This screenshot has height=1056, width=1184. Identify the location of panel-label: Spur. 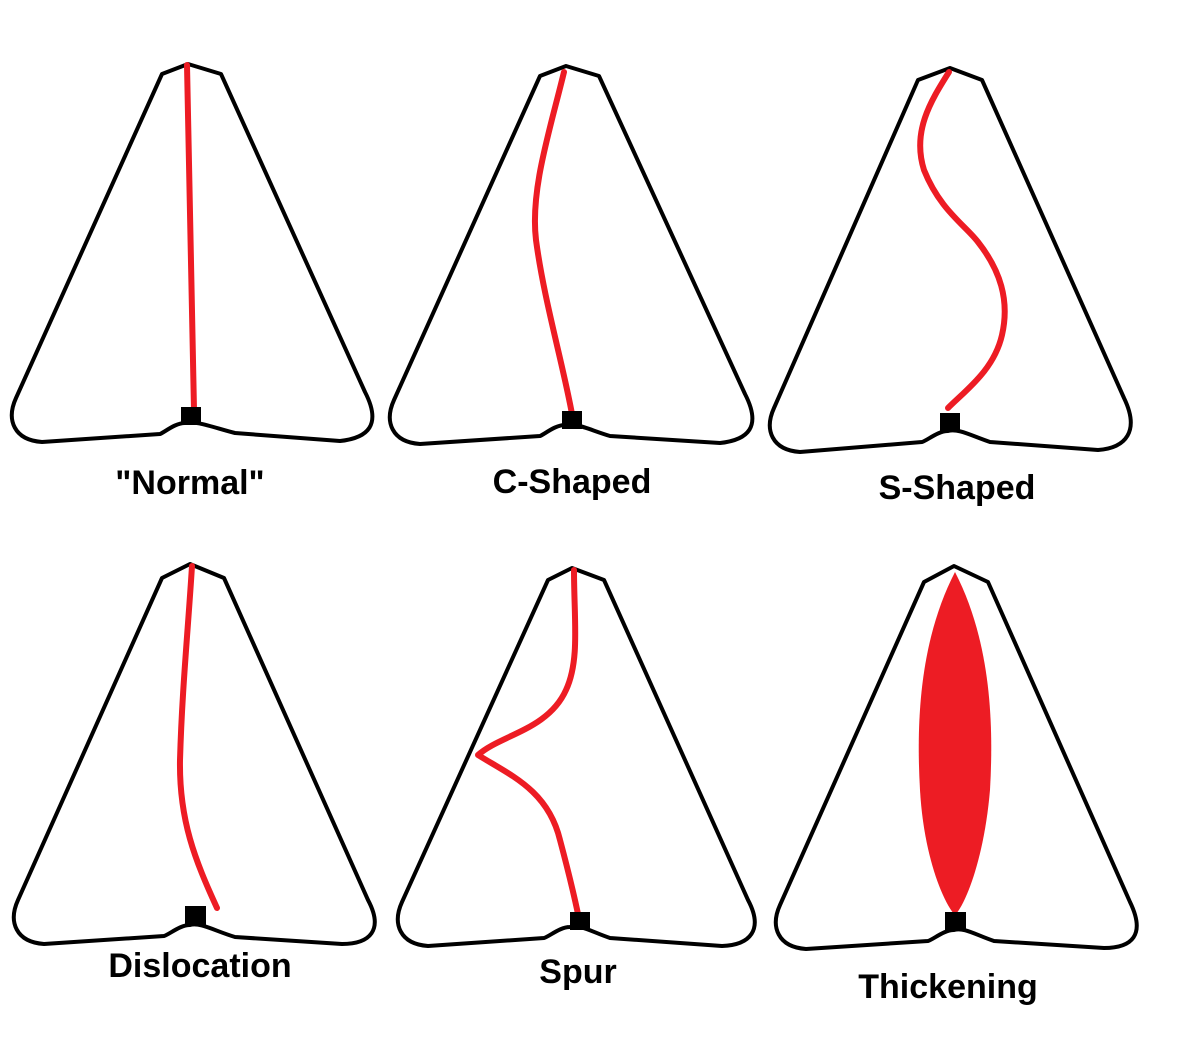
(577, 972).